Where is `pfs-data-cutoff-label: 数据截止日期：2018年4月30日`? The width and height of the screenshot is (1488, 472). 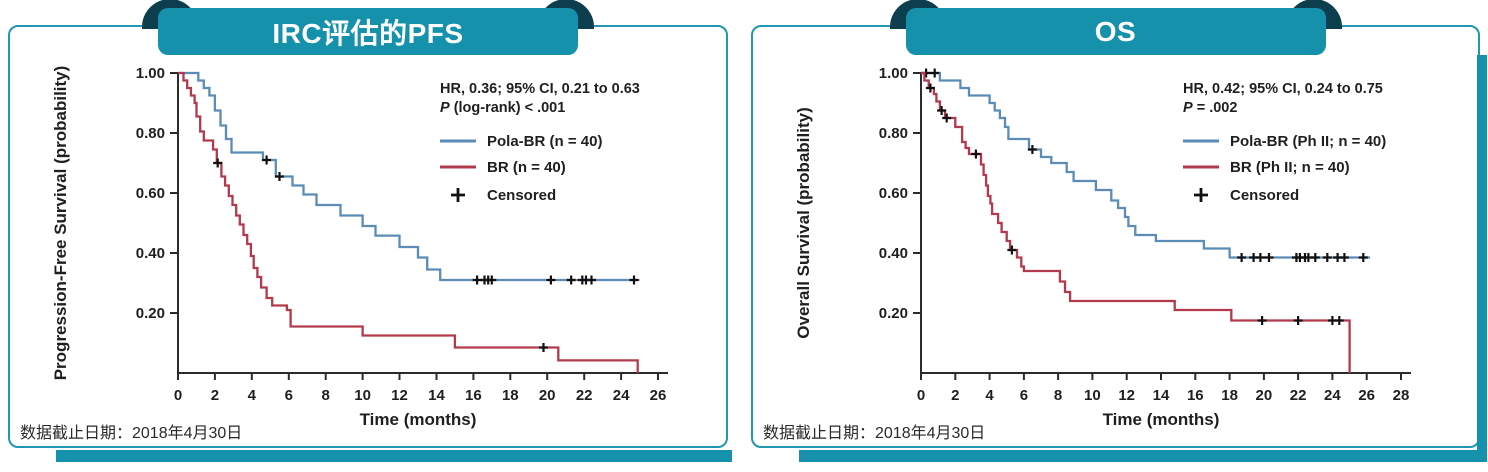
pfs-data-cutoff-label: 数据截止日期：2018年4月30日 is located at coordinates (131, 433).